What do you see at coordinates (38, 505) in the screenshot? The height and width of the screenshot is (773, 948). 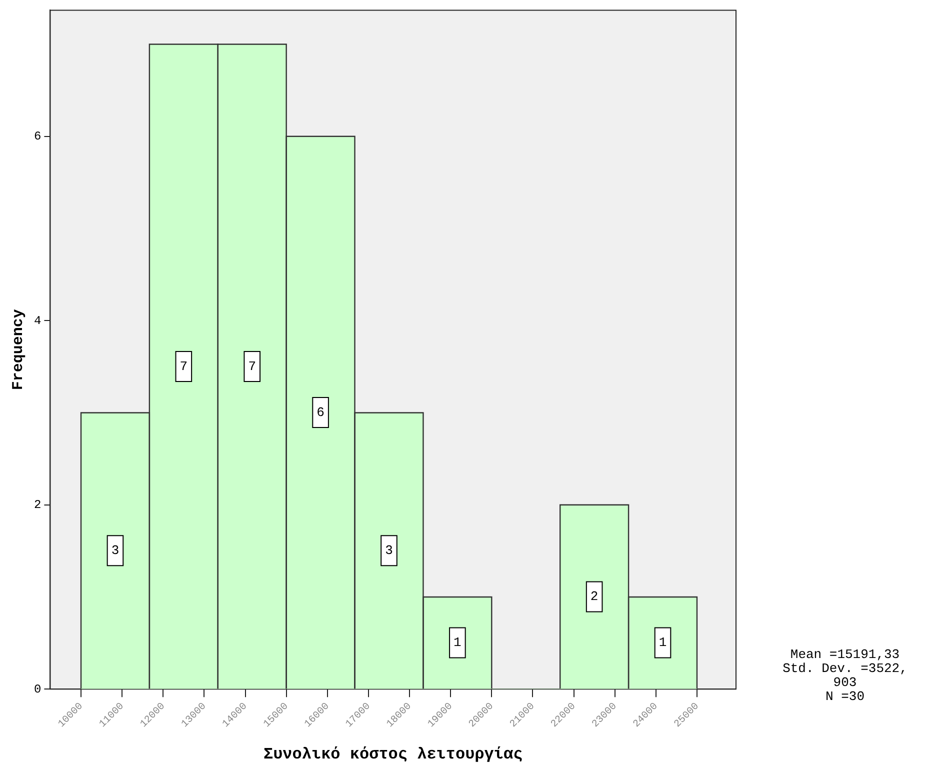 I see `y-tick-label: 2` at bounding box center [38, 505].